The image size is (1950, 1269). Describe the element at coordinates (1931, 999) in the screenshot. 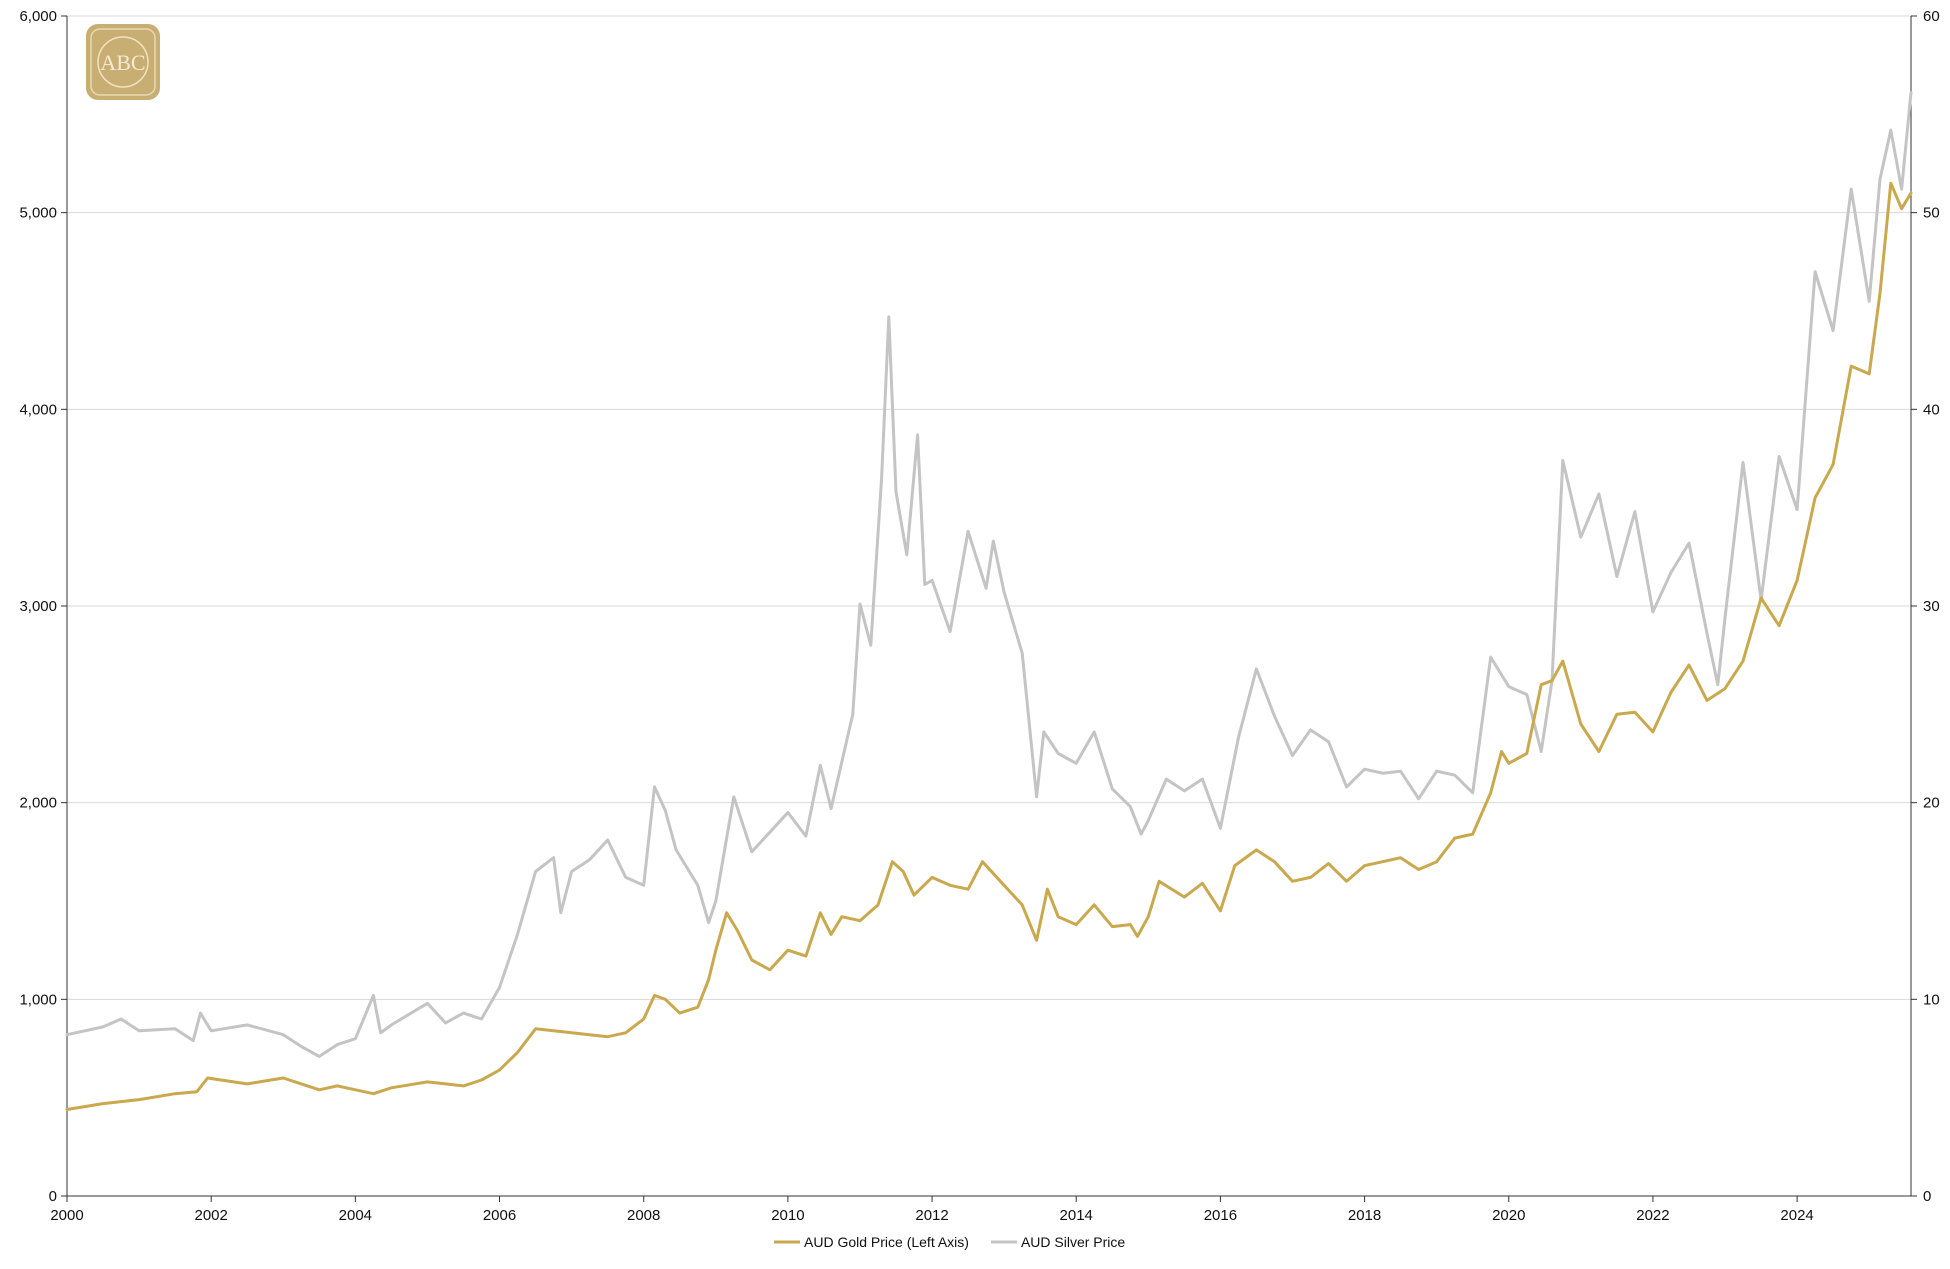

I see `right-tick-label: 10` at that location.